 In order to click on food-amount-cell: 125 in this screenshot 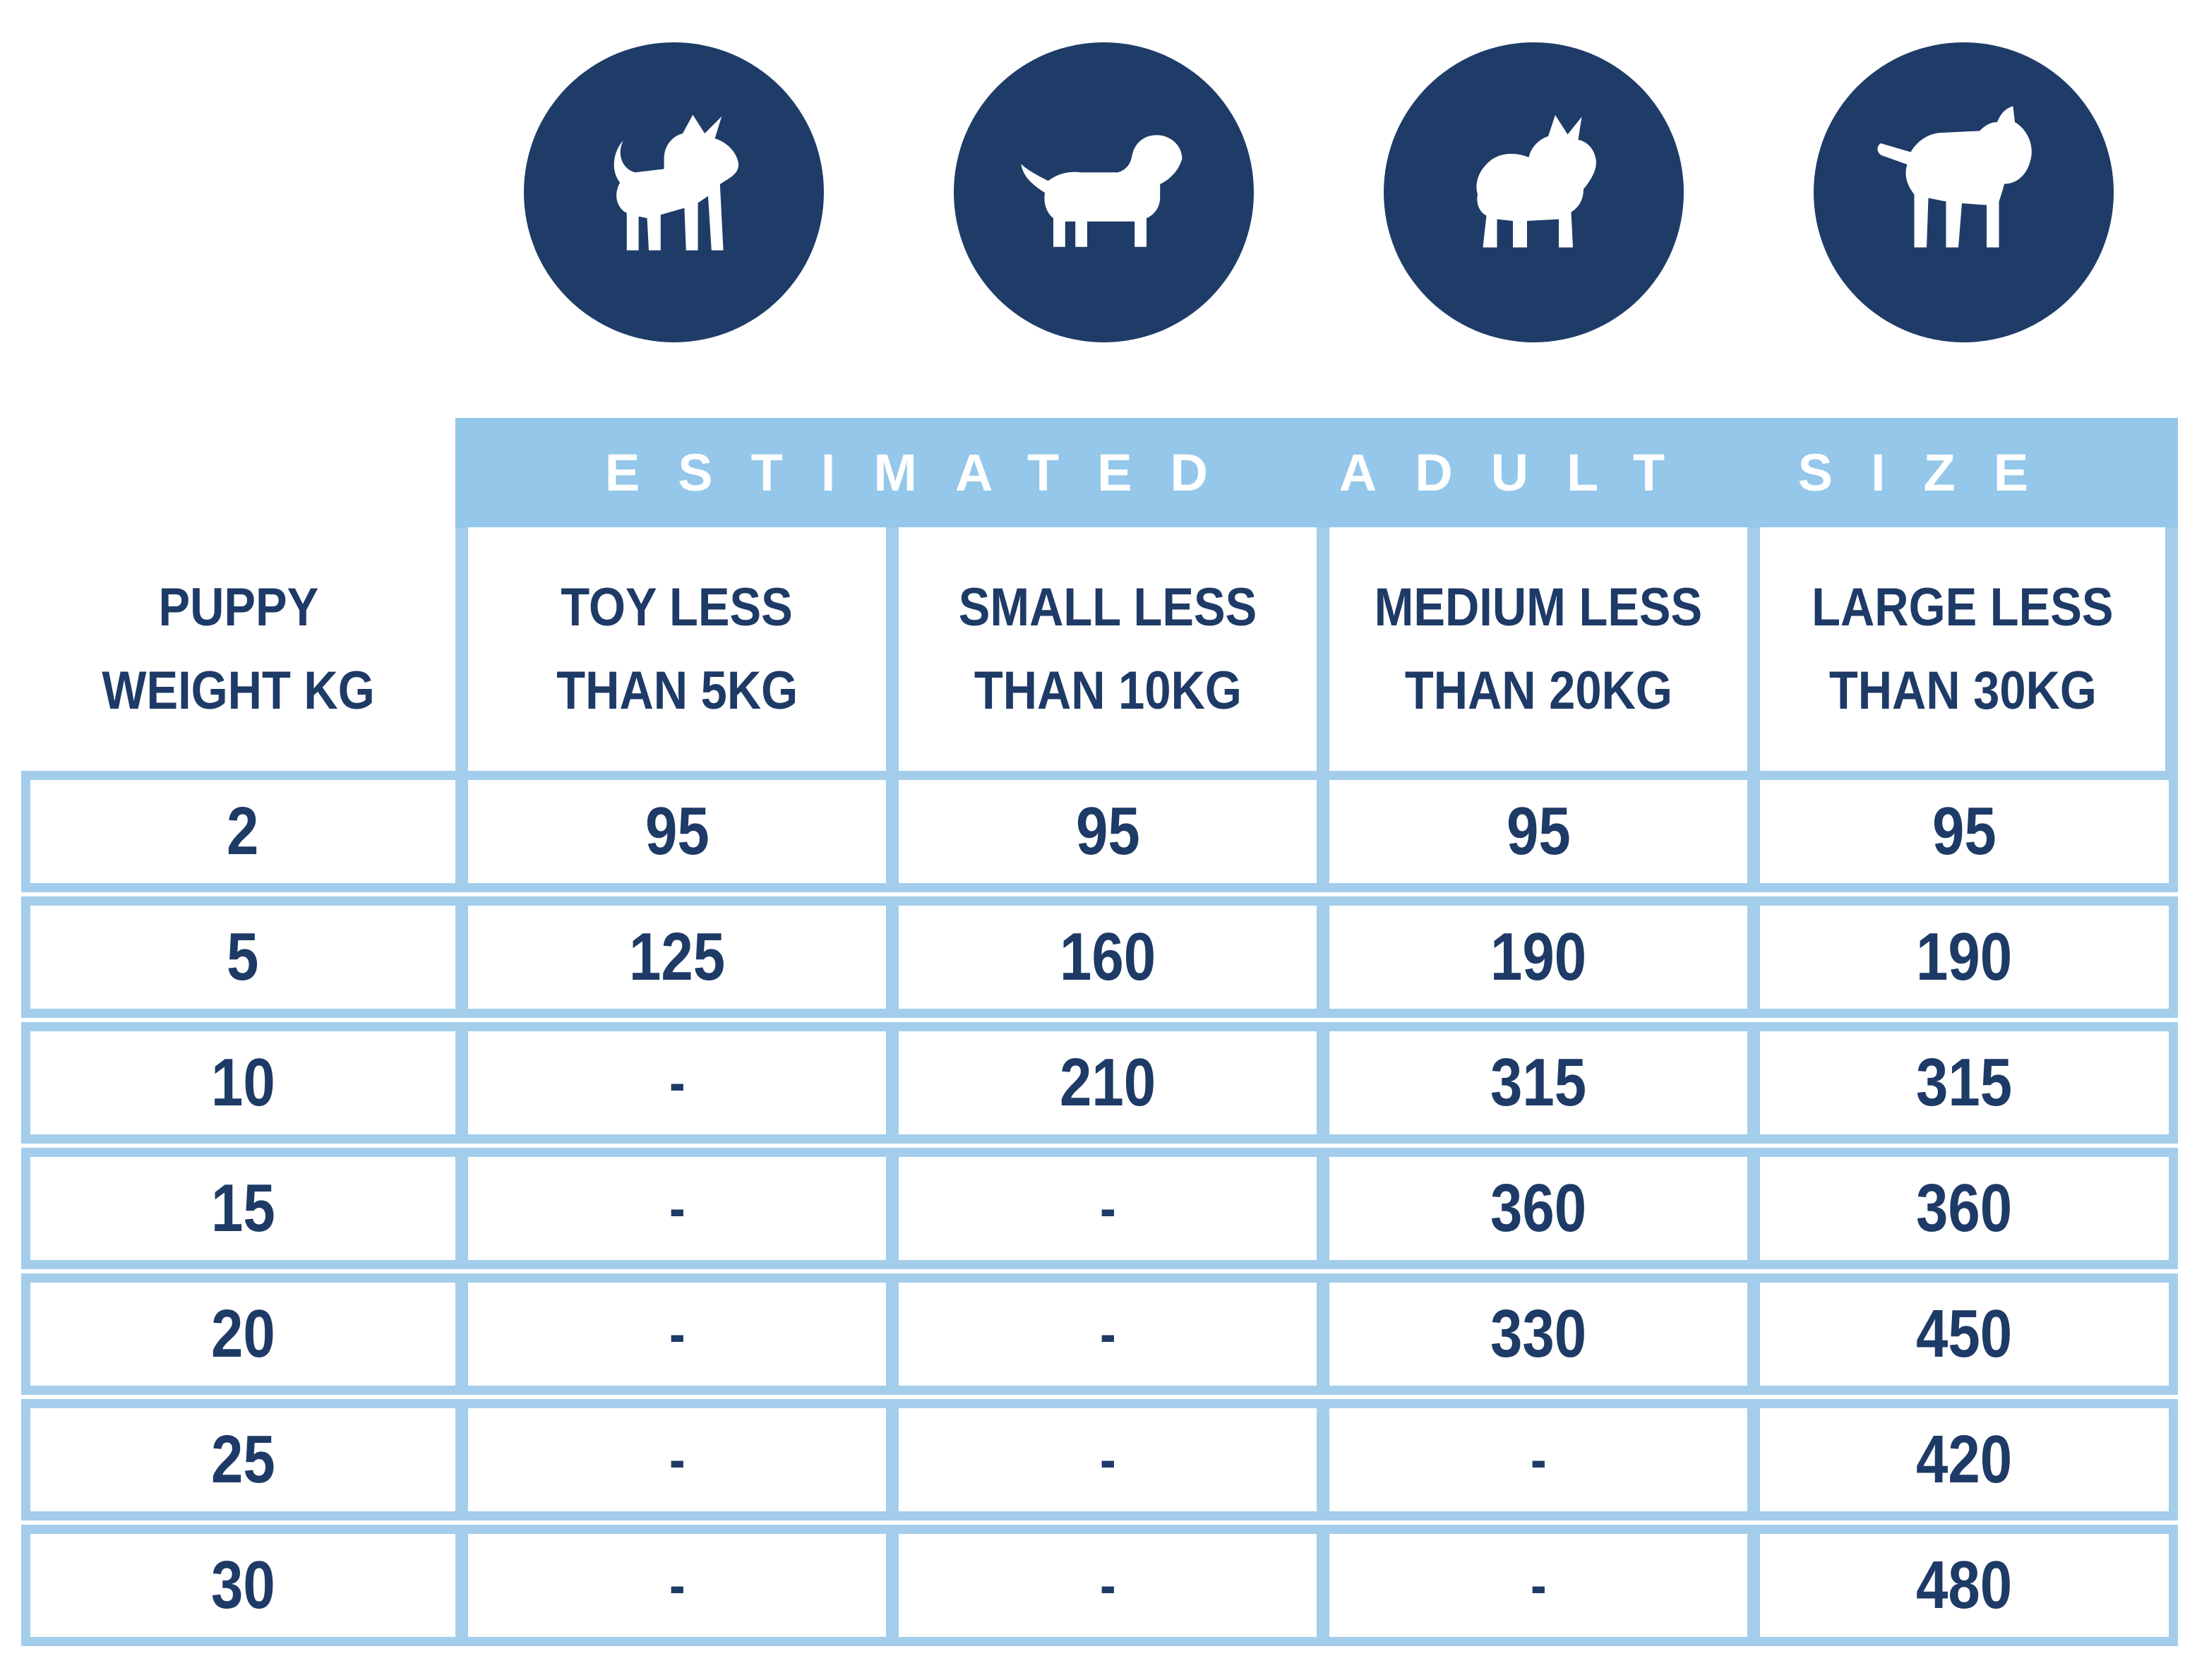, I will do `click(677, 958)`.